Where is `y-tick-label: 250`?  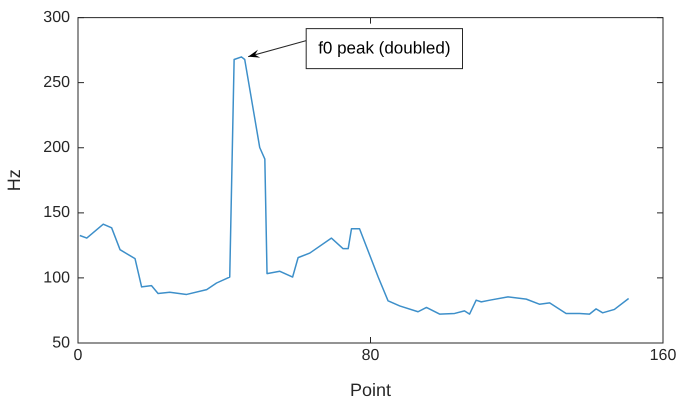 y-tick-label: 250 is located at coordinates (56, 83).